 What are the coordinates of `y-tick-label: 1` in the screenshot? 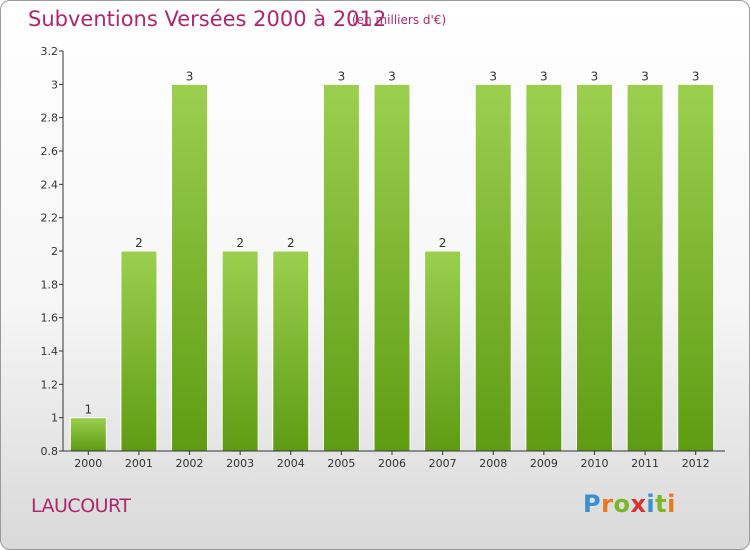 It's located at (54, 418).